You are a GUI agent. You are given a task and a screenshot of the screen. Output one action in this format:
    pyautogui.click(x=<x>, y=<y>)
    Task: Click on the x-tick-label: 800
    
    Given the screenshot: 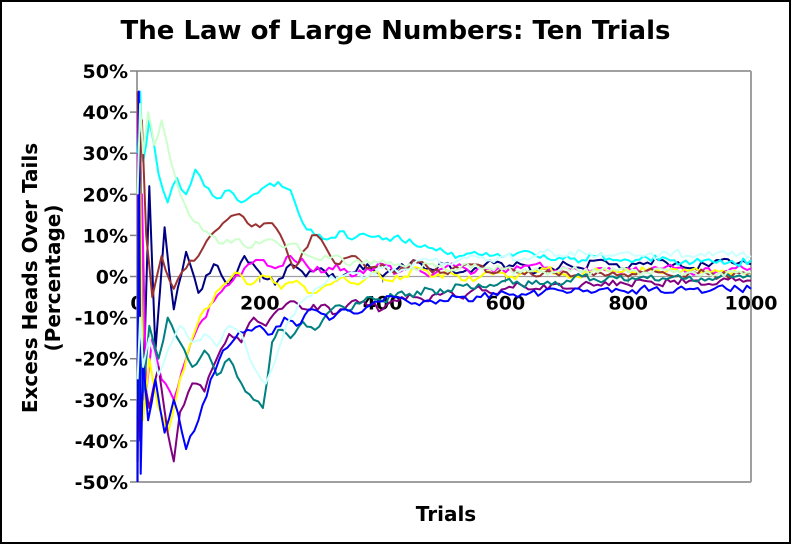 What is the action you would take?
    pyautogui.click(x=628, y=304)
    